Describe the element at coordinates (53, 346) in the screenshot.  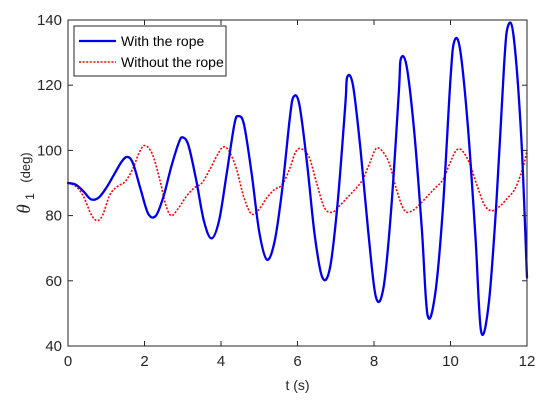
I see `y-tick-label: 40` at that location.